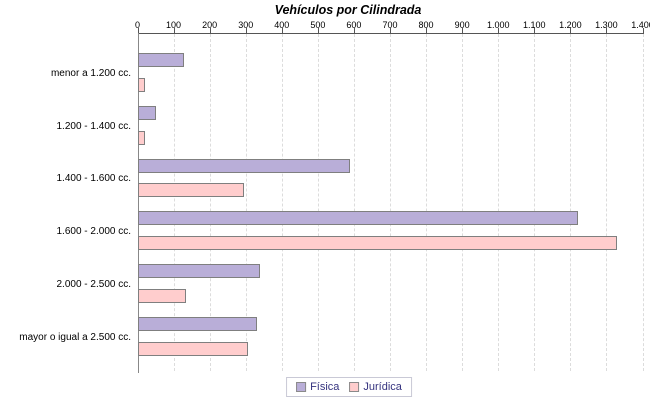 The image size is (650, 400). What do you see at coordinates (534, 25) in the screenshot?
I see `x-tick-label: 1.100` at bounding box center [534, 25].